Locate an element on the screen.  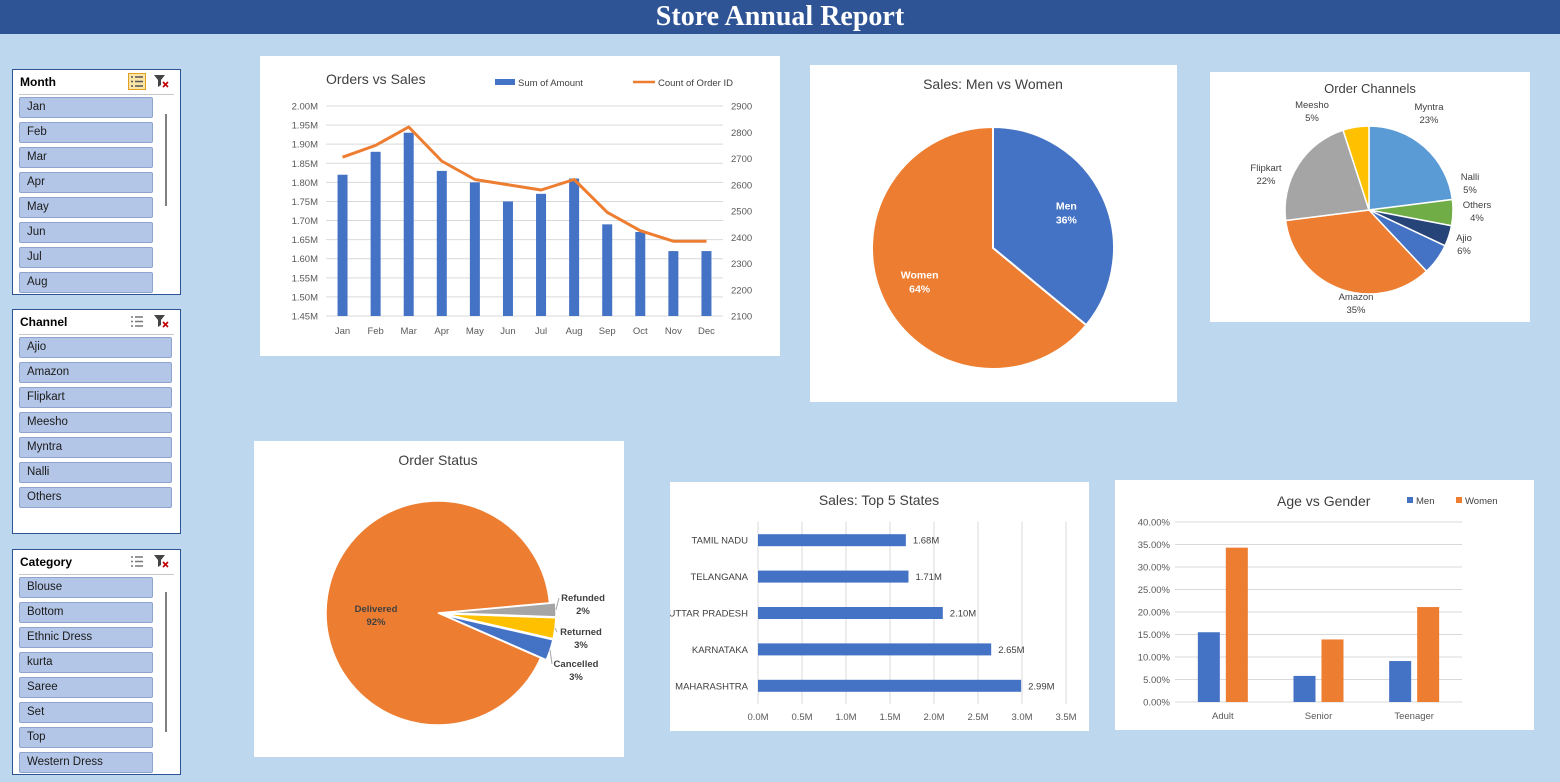
slicer-item-flipkart: Flipkart is located at coordinates (95, 397).